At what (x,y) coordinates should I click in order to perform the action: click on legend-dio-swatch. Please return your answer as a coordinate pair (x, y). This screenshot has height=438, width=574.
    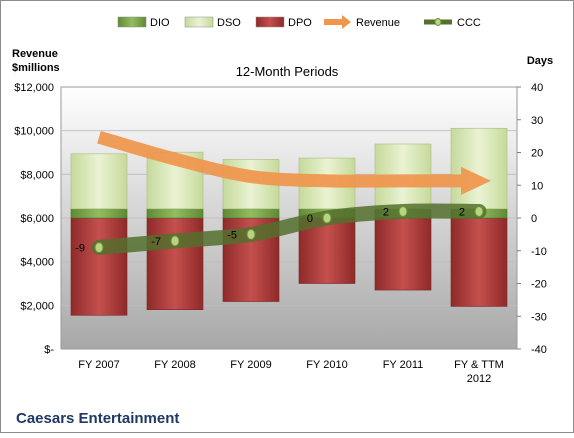
    Looking at the image, I should click on (132, 22).